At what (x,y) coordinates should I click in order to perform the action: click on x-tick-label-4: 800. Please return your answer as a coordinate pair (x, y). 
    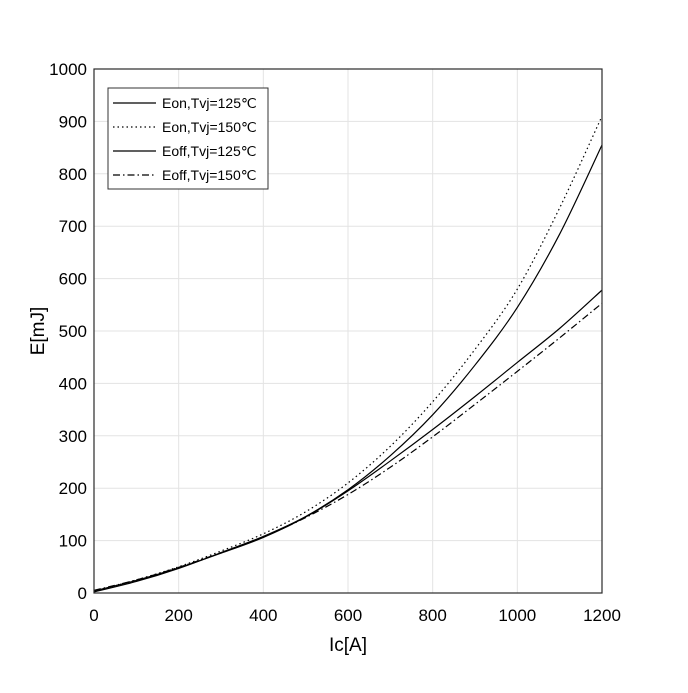
    Looking at the image, I should click on (432, 615).